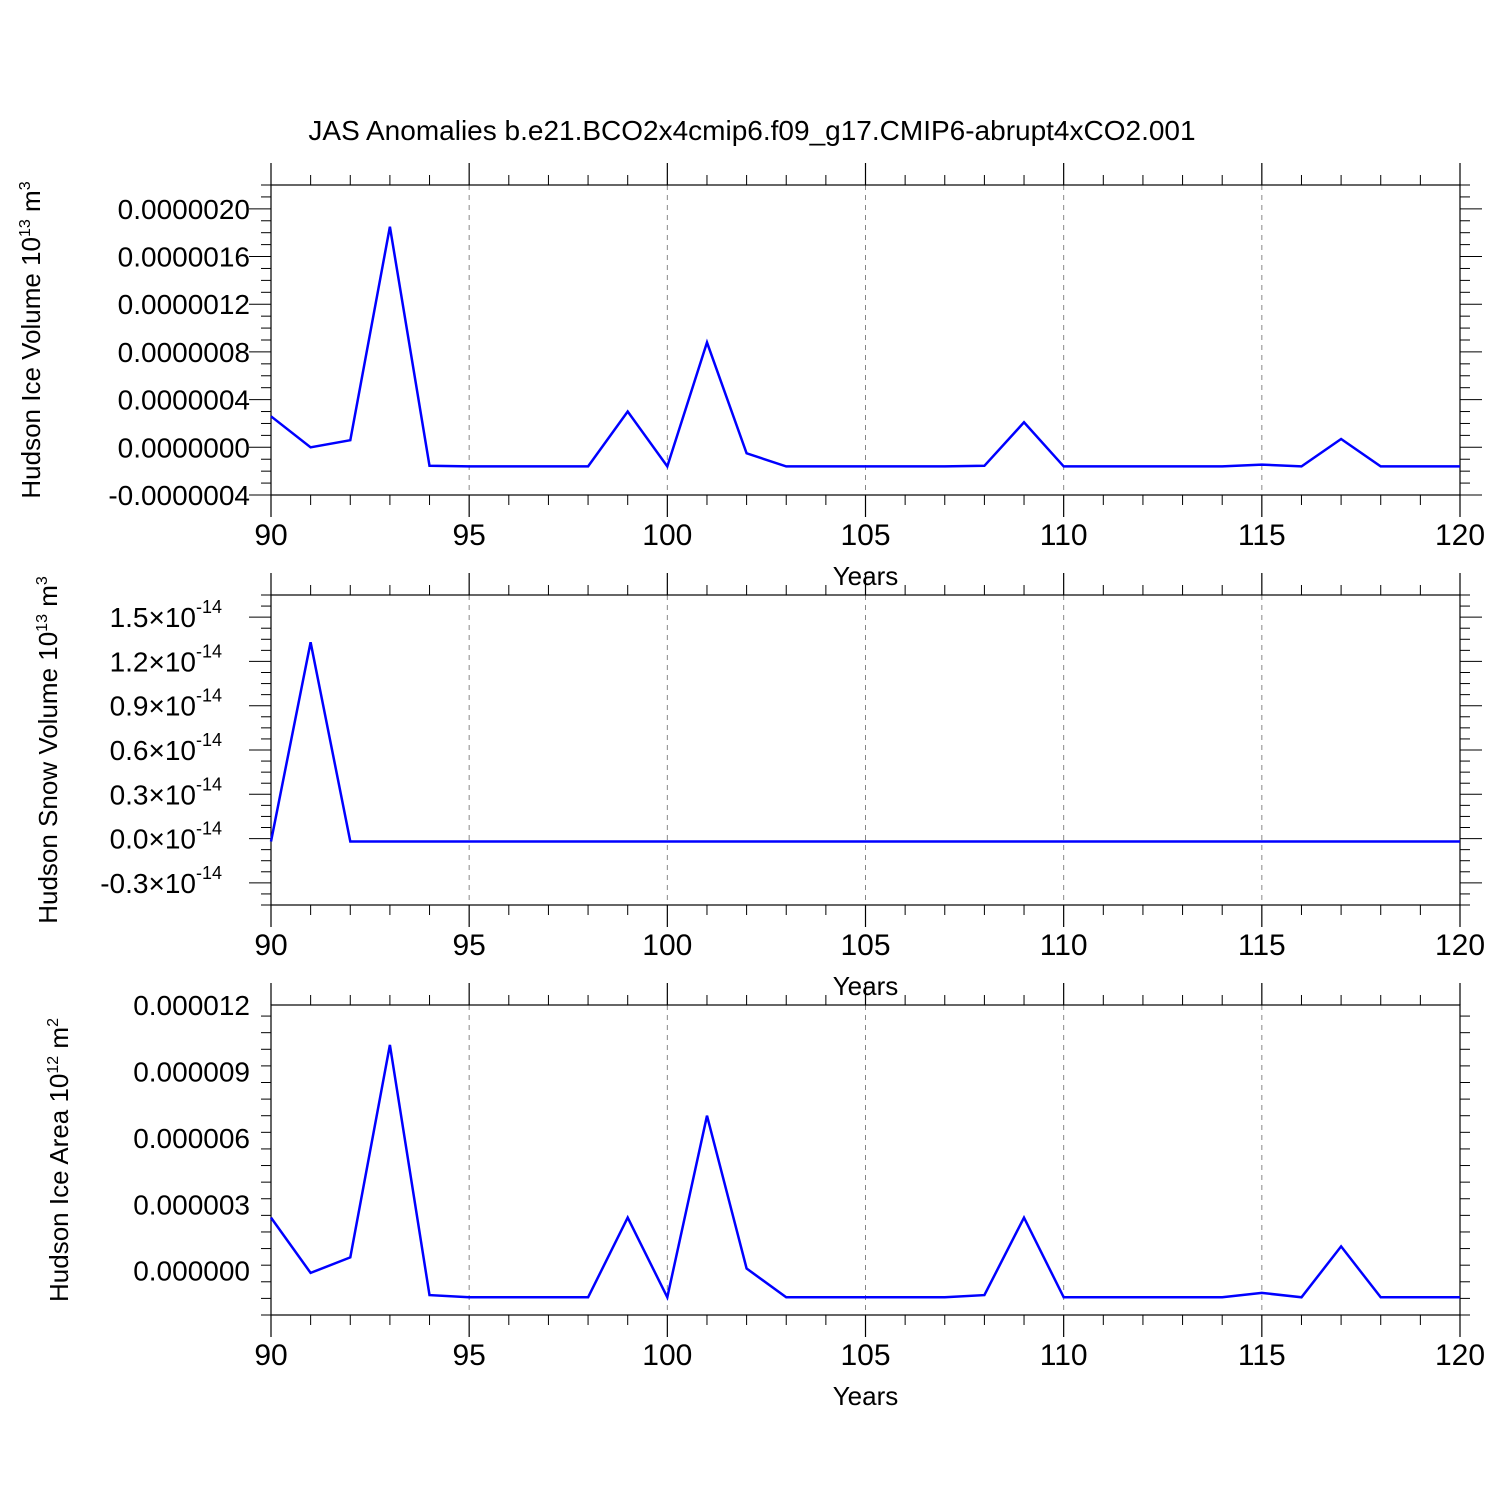 Image resolution: width=1500 pixels, height=1500 pixels. I want to click on y-tick-label: 0.0000016, so click(184, 257).